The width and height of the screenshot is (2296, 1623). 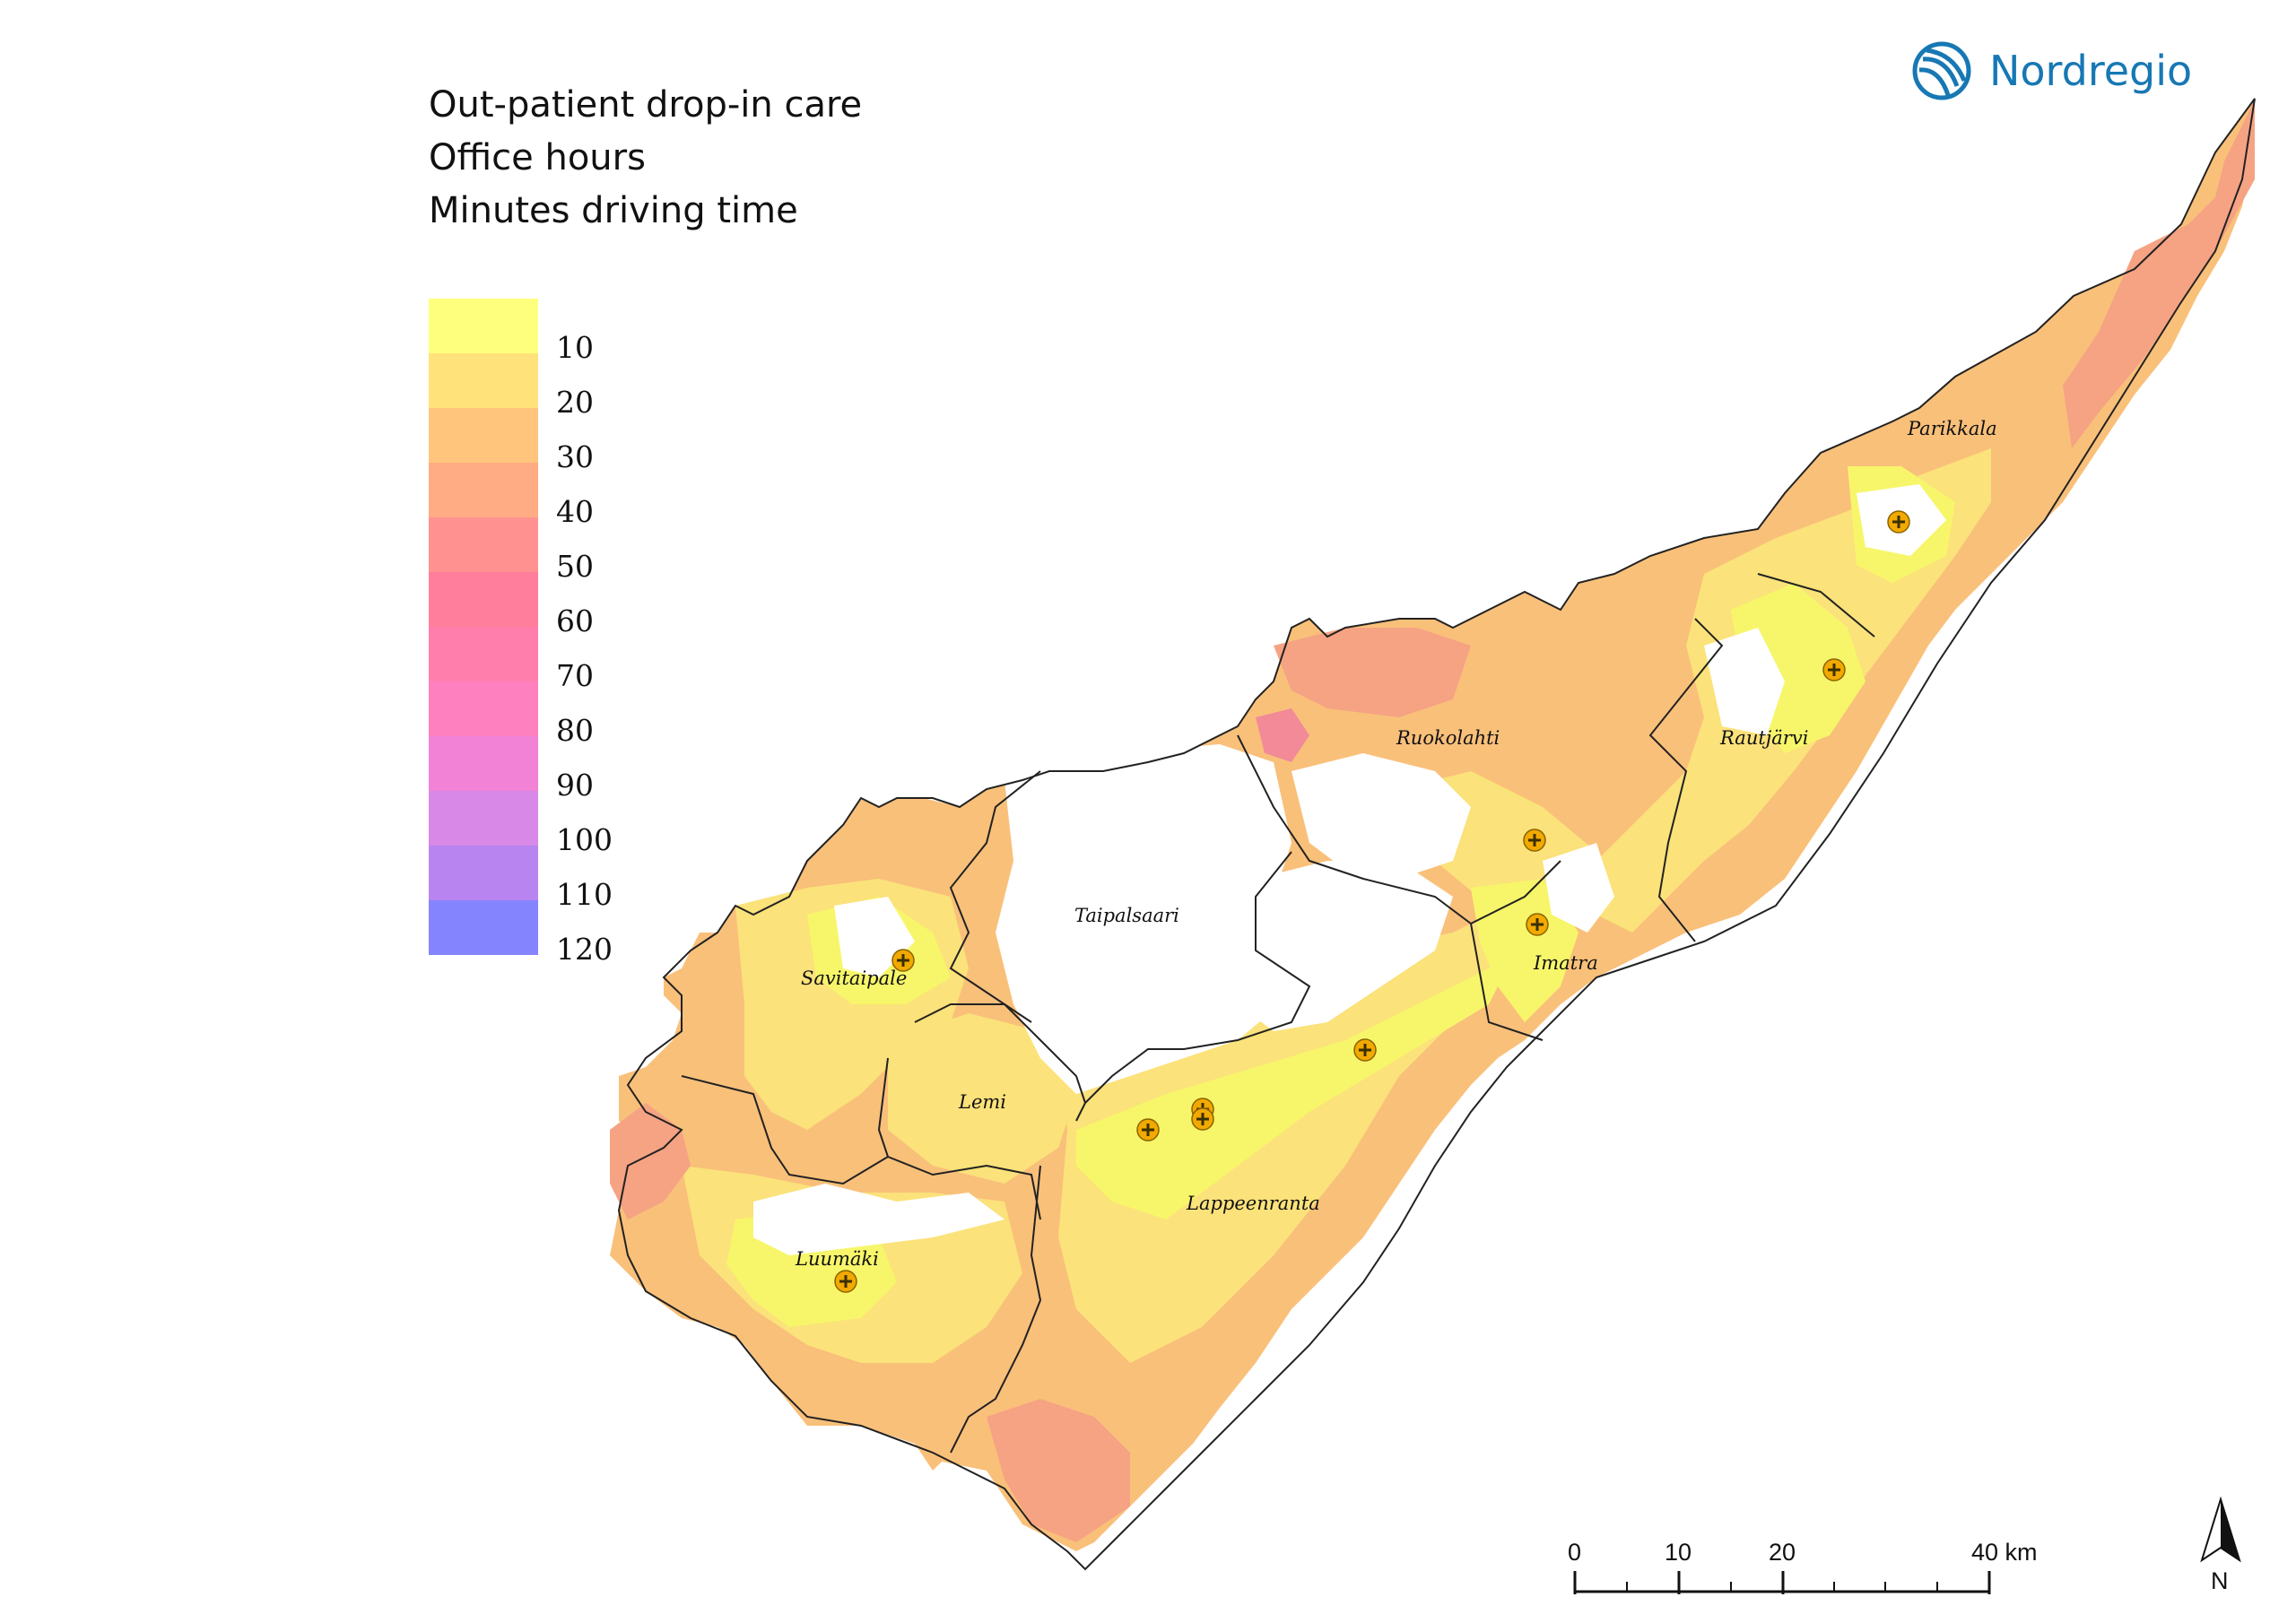 What do you see at coordinates (575, 785) in the screenshot?
I see `legend-label: 90` at bounding box center [575, 785].